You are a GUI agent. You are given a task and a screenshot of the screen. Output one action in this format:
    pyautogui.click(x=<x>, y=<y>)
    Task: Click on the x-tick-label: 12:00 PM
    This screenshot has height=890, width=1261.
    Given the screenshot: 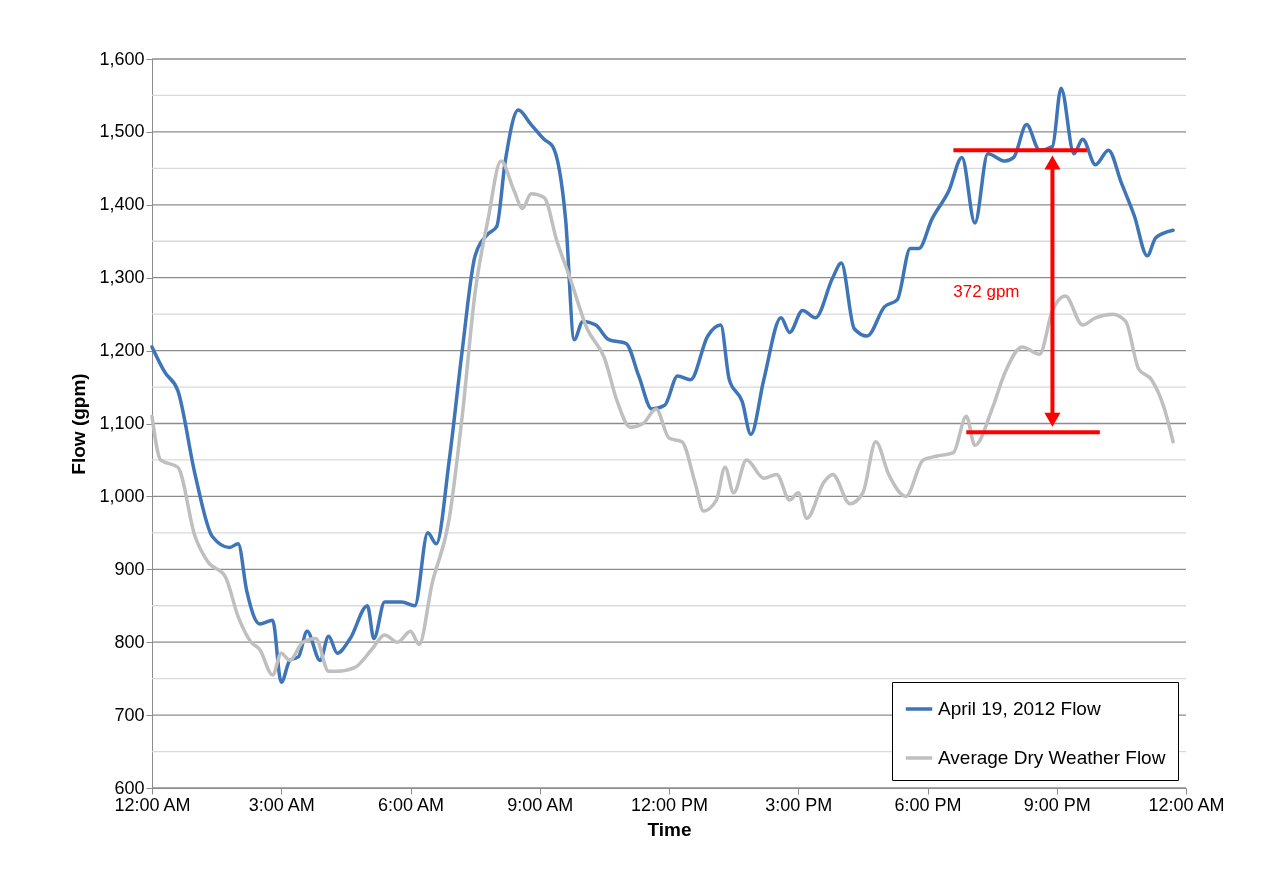 What is the action you would take?
    pyautogui.click(x=669, y=804)
    